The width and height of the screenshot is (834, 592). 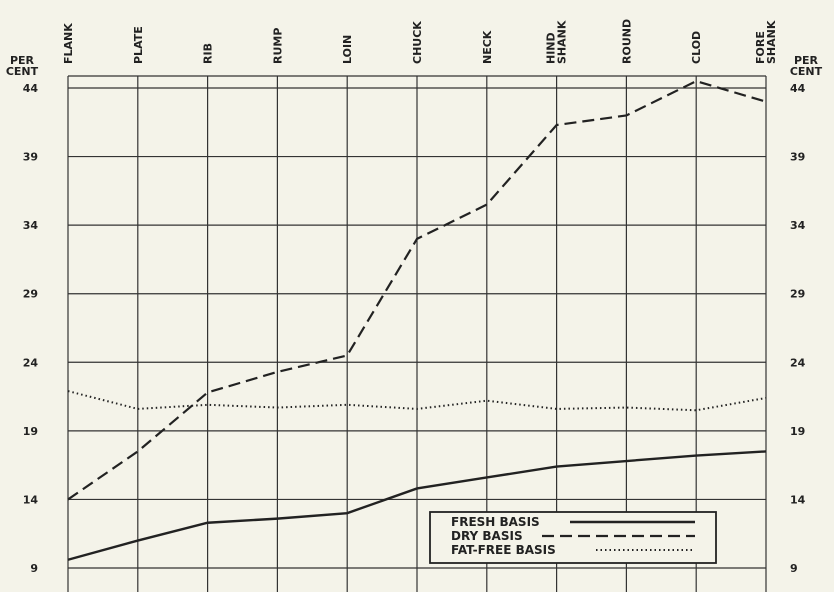 What do you see at coordinates (347, 49) in the screenshot?
I see `category-label: LOIN` at bounding box center [347, 49].